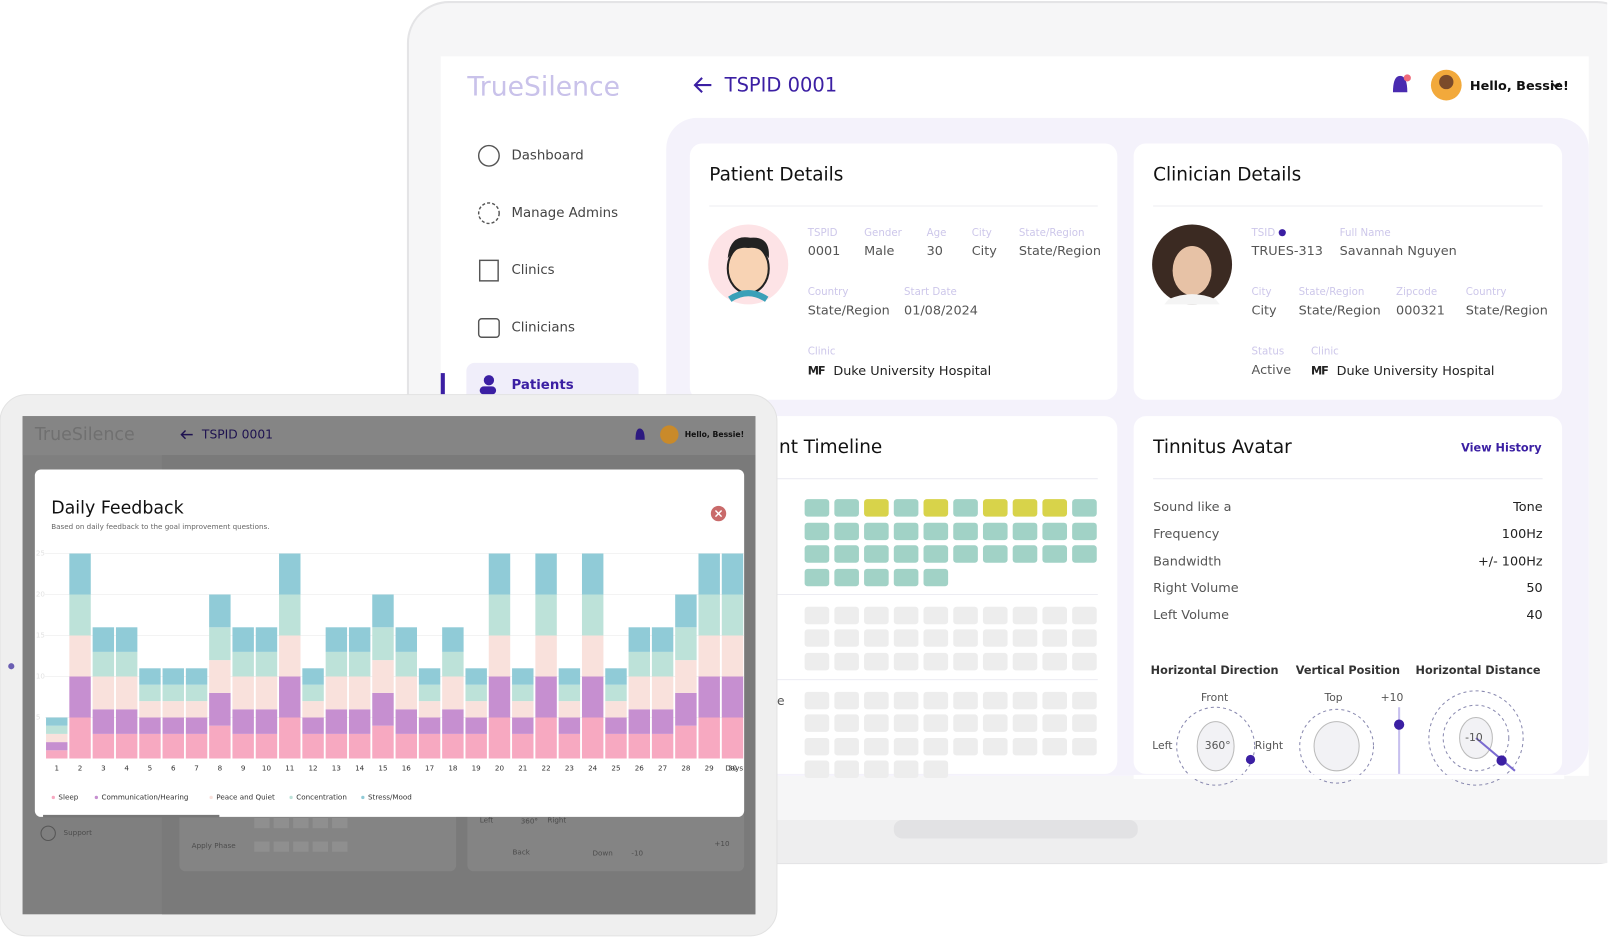  I want to click on legend-marker, so click(291, 797).